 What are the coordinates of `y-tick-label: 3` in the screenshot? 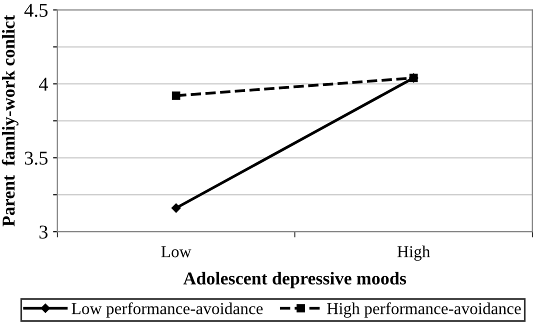 It's located at (44, 232).